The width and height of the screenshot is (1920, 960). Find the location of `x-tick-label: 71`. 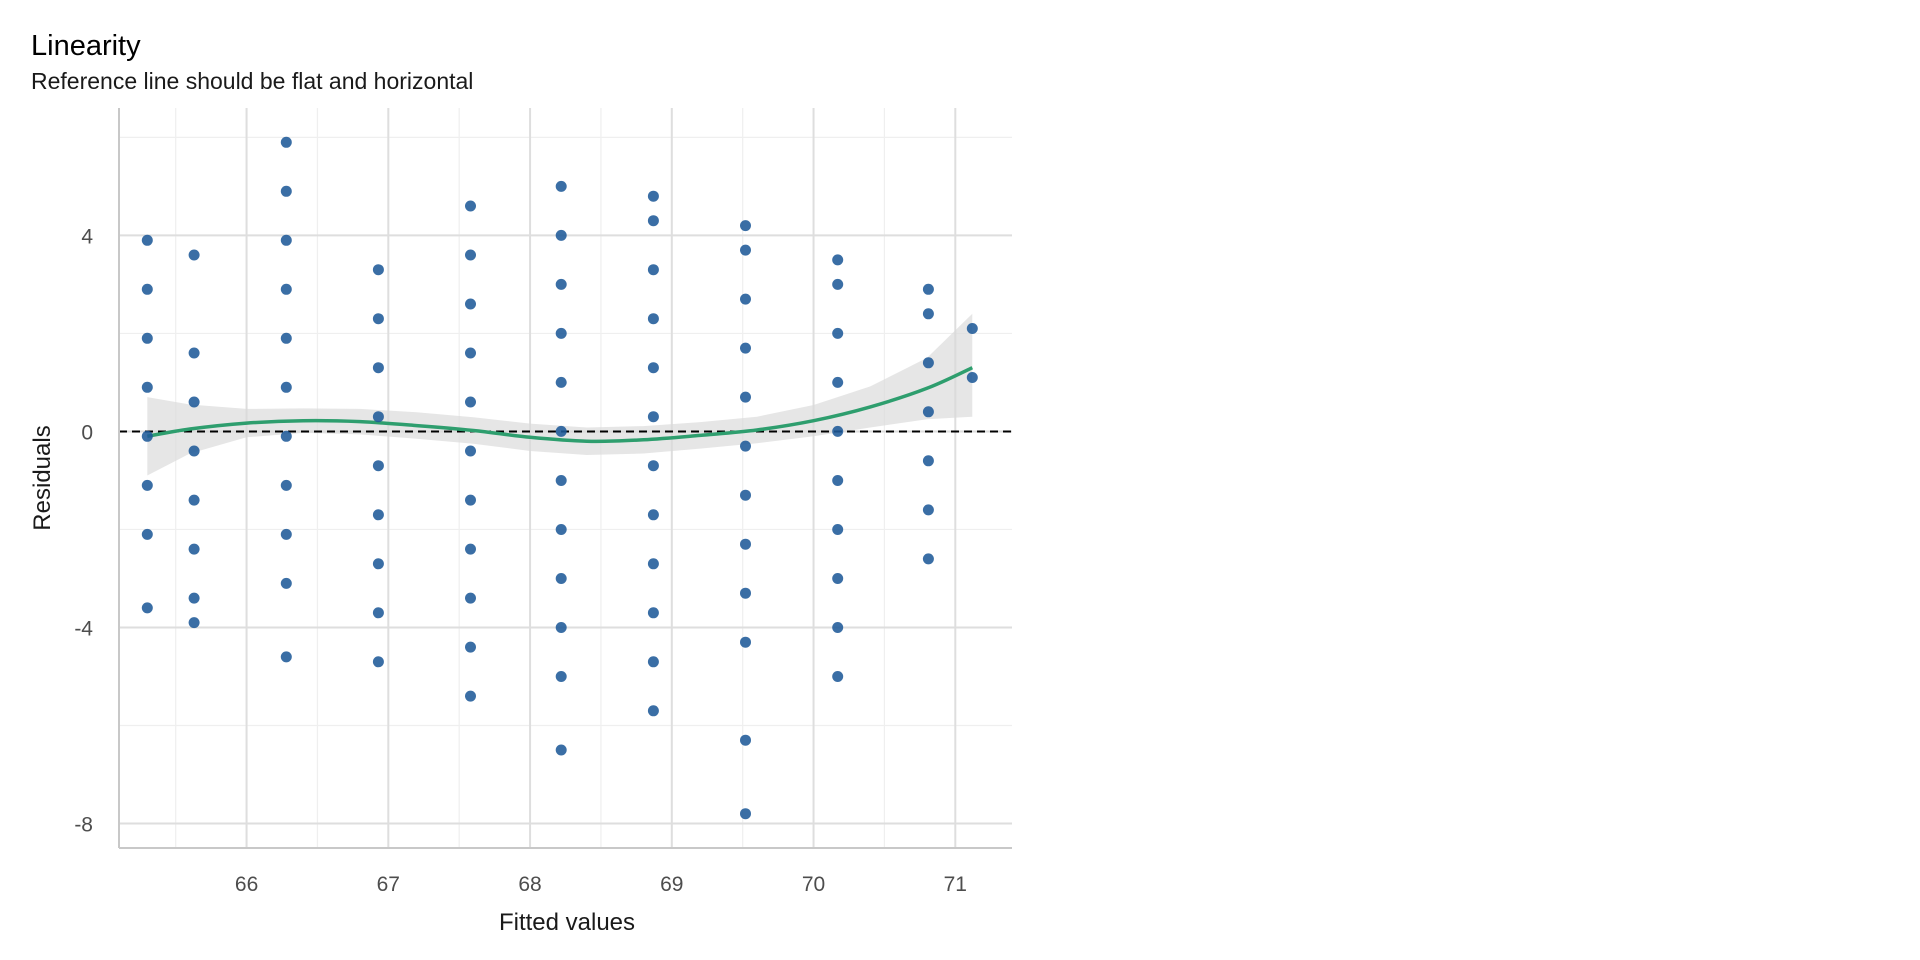

x-tick-label: 71 is located at coordinates (955, 884).